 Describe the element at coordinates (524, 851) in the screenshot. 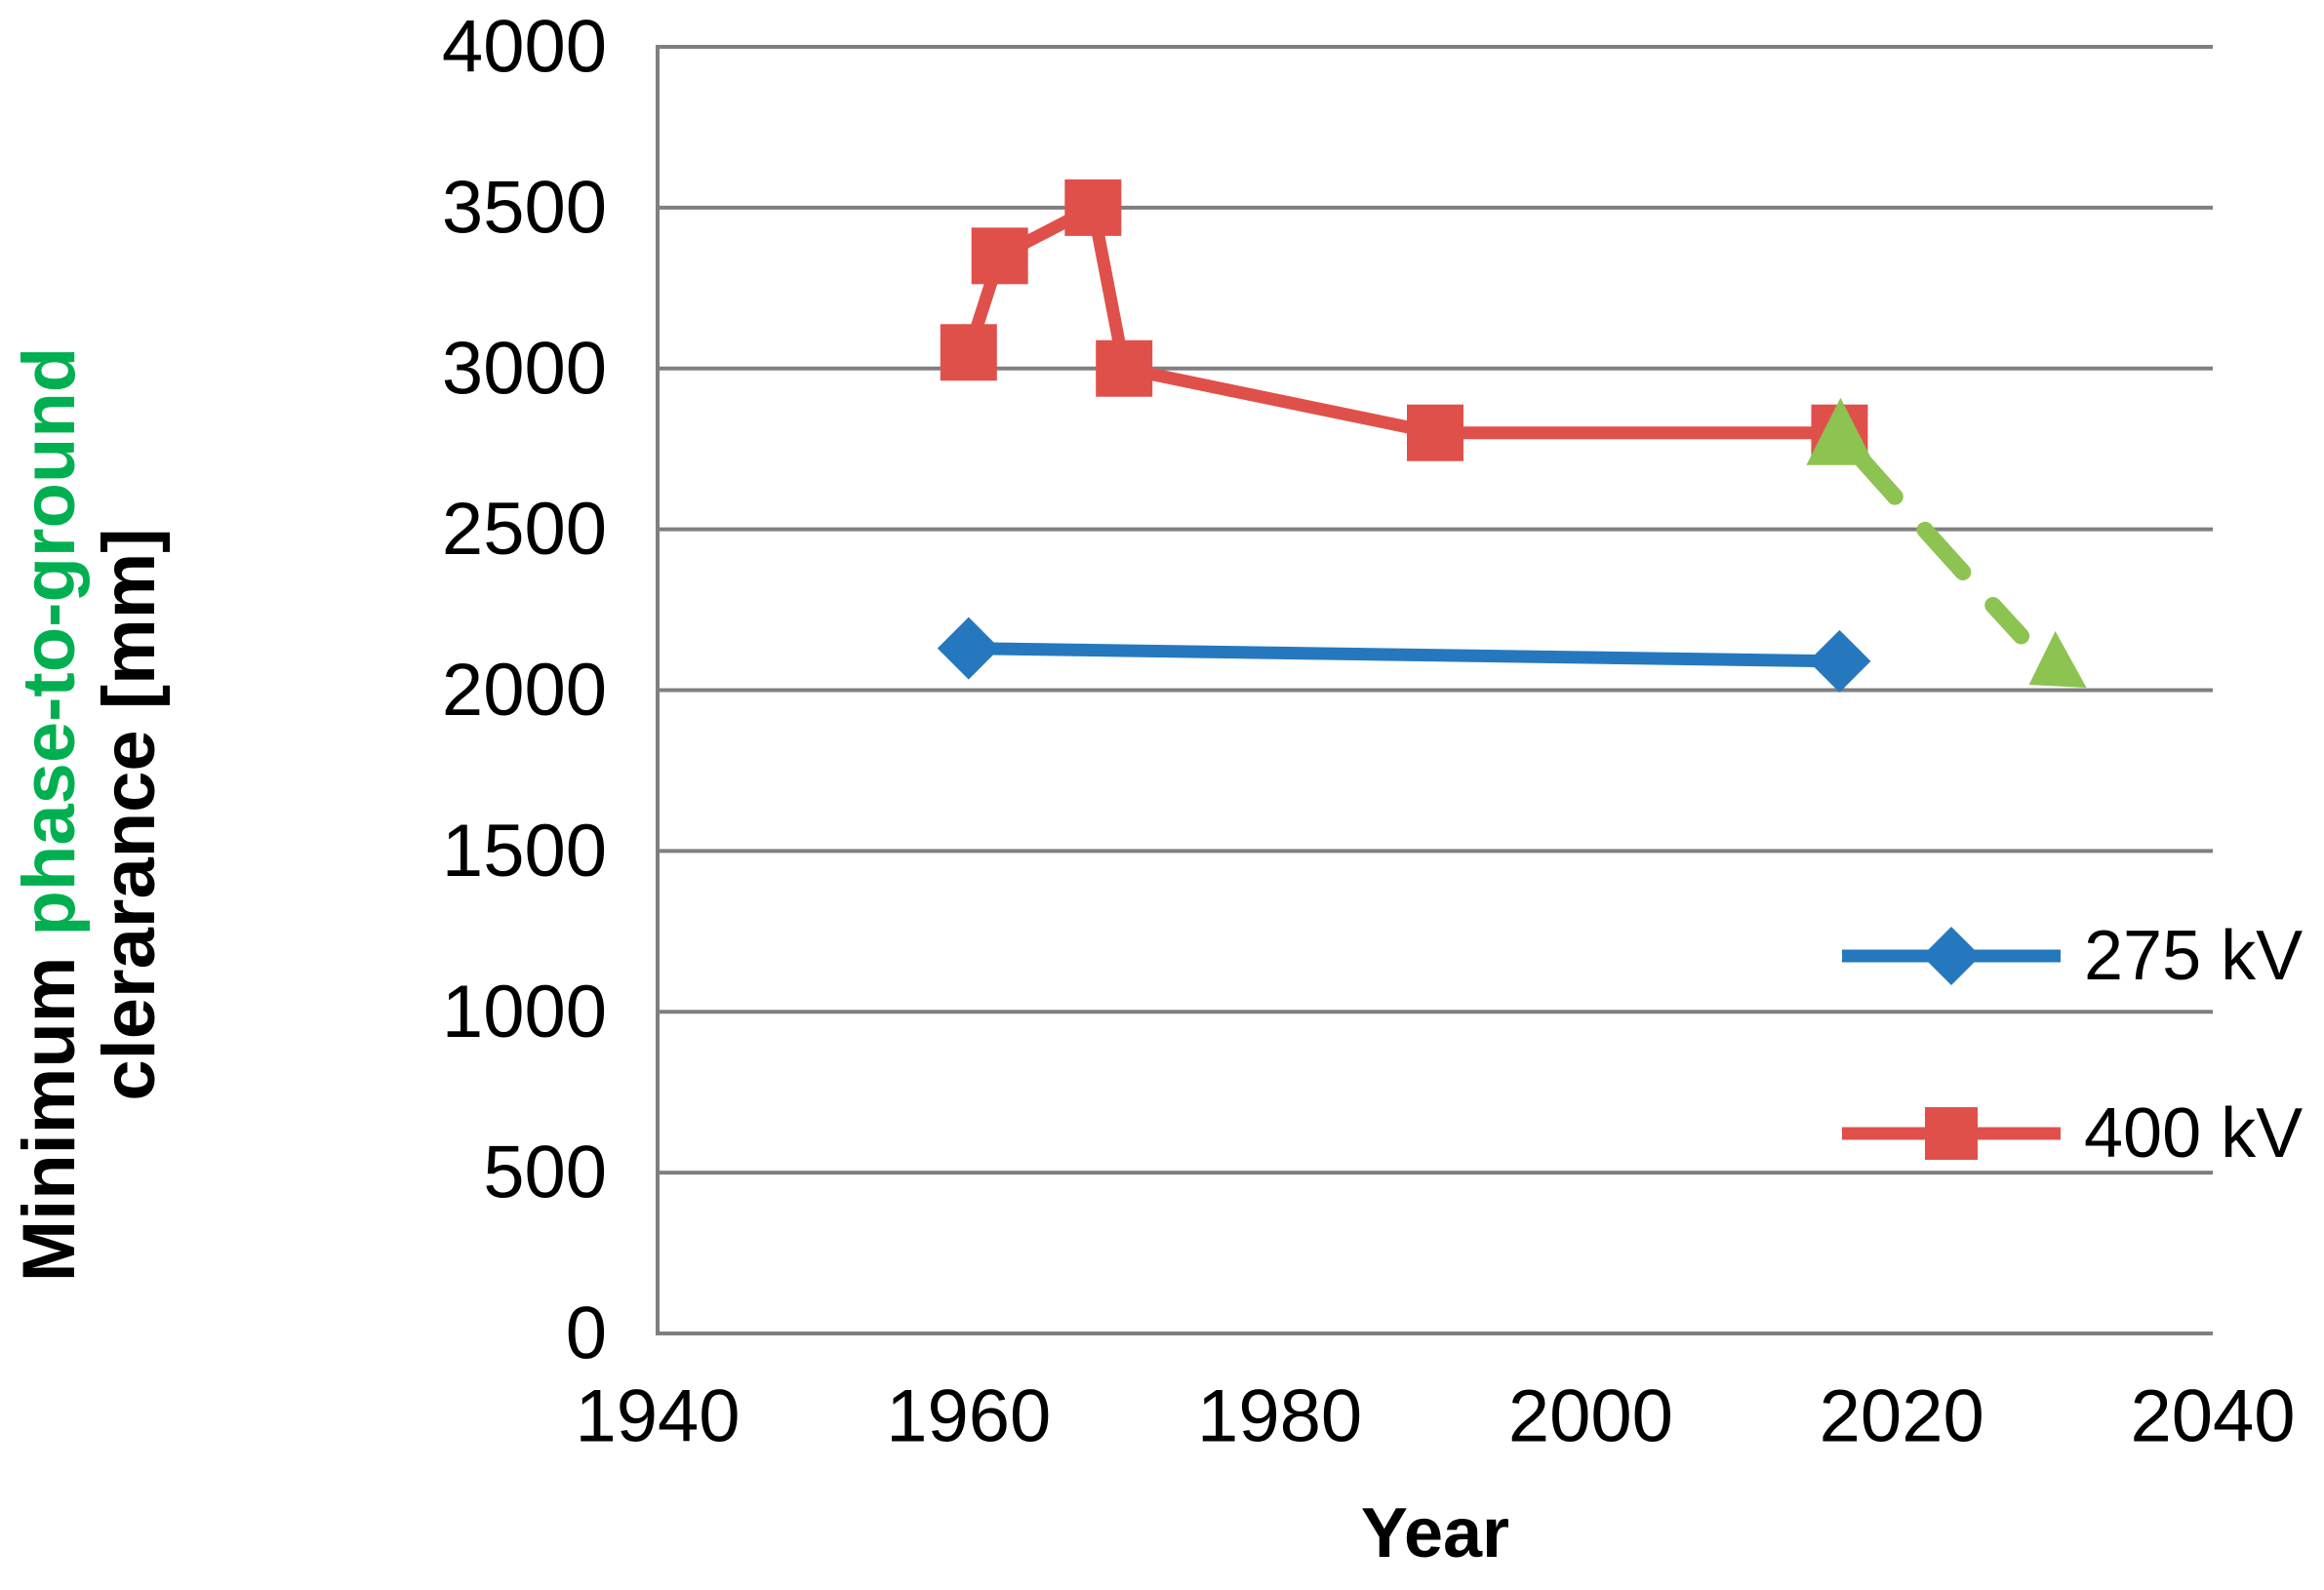

I see `svg-text: 1500` at that location.